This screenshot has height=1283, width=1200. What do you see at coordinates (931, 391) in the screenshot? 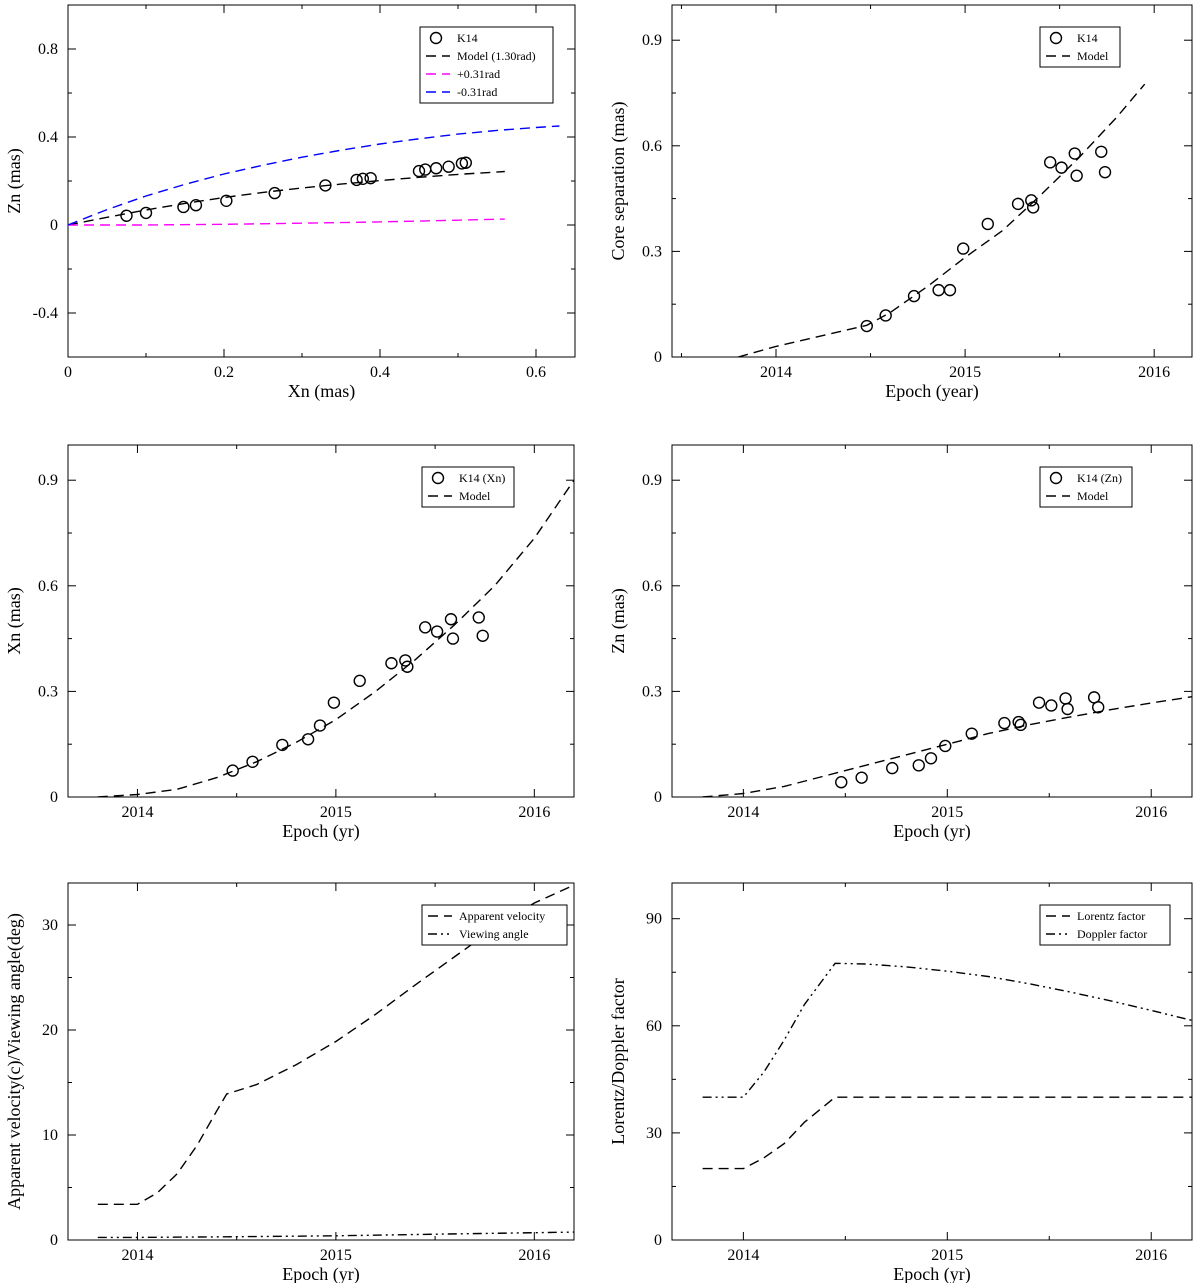
I see `x-axis-label: Epoch (year)` at bounding box center [931, 391].